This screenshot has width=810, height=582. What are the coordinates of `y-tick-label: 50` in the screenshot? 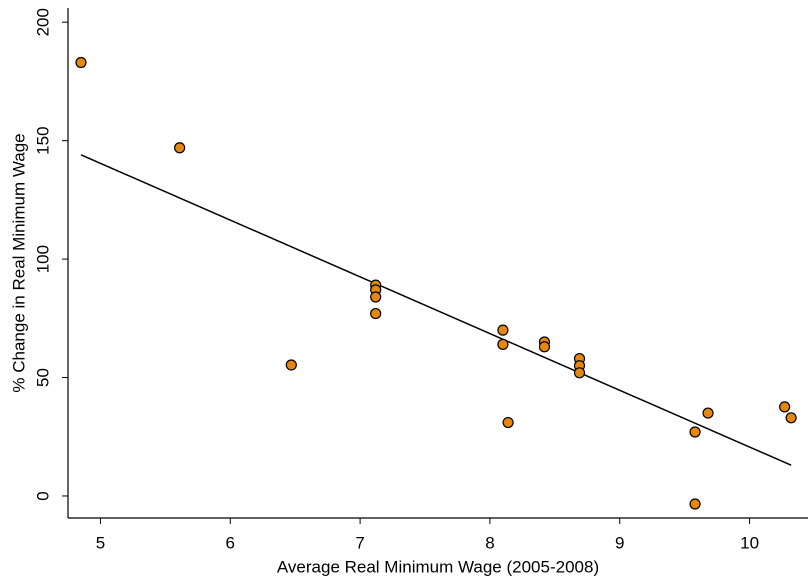 It's located at (42, 377).